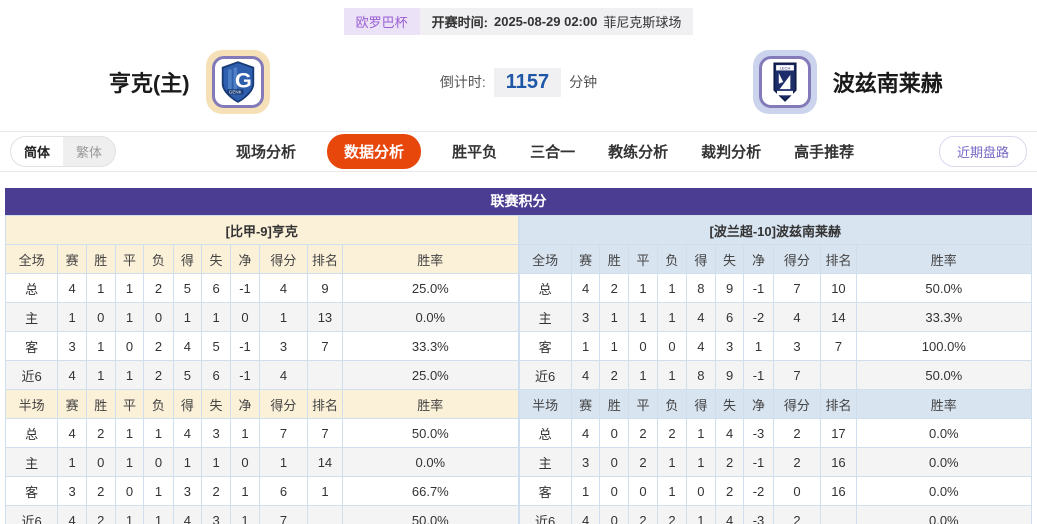  What do you see at coordinates (261, 375) in the screenshot?
I see `table-row: 近6 4 1 1 2 5 6 -1 4 25.0%` at bounding box center [261, 375].